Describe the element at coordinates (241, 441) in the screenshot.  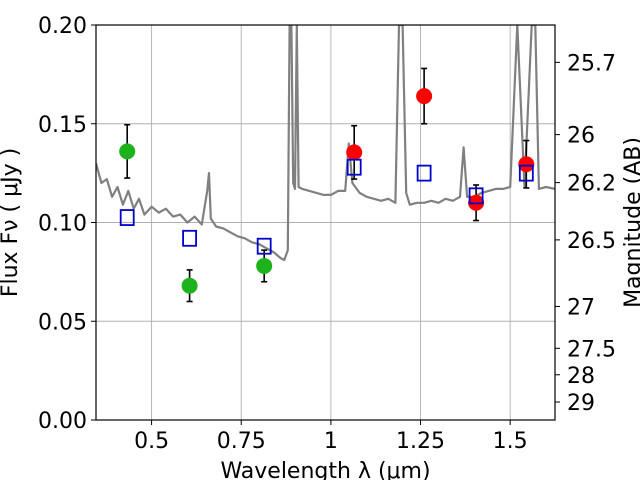
I see `x-tick-label: 0.75` at that location.